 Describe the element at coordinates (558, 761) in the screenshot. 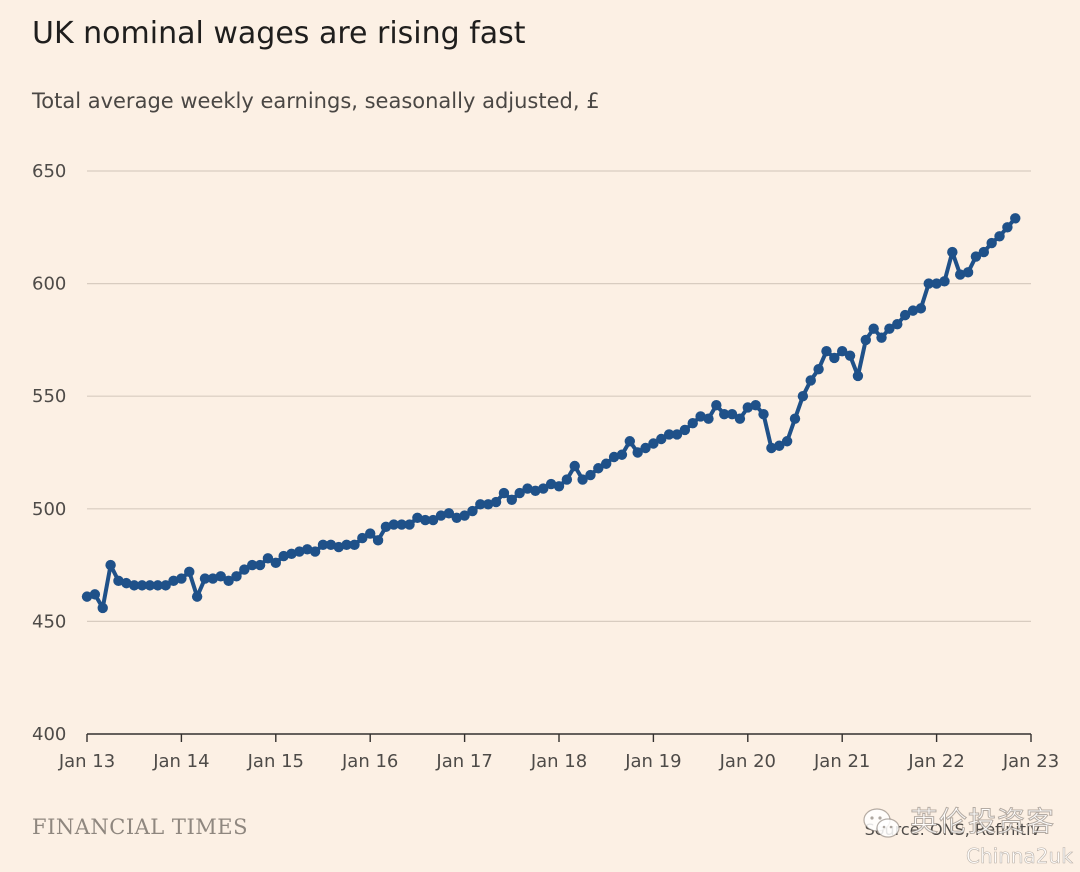

I see `x-tick-label: Jan 18` at that location.